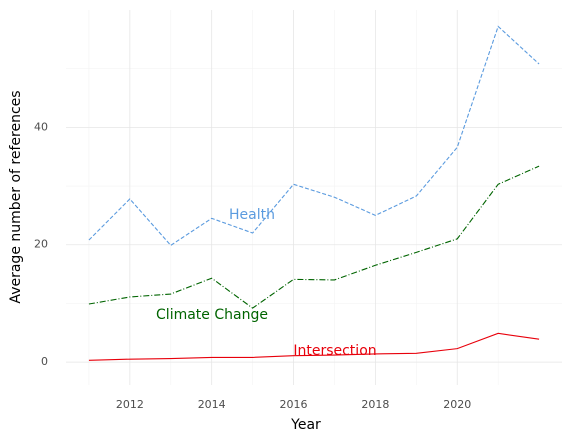 The image size is (572, 443). Describe the element at coordinates (44, 361) in the screenshot. I see `y-tick-label: 0` at that location.